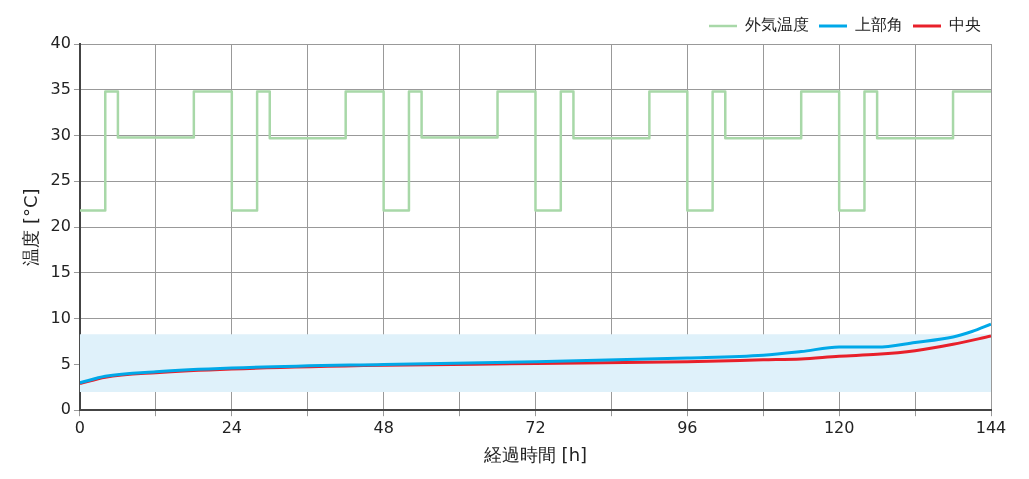 The width and height of the screenshot is (1029, 479). What do you see at coordinates (535, 454) in the screenshot?
I see `x-axis-title: 経過時間 [h]` at bounding box center [535, 454].